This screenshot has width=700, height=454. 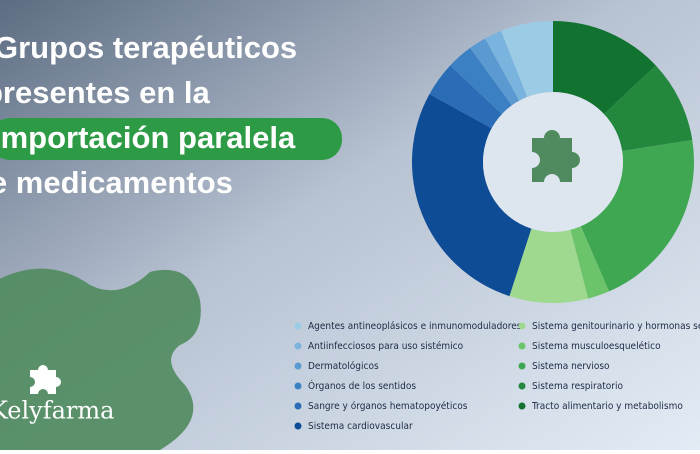 What do you see at coordinates (343, 366) in the screenshot?
I see `legend-label: Dermatológicos` at bounding box center [343, 366].